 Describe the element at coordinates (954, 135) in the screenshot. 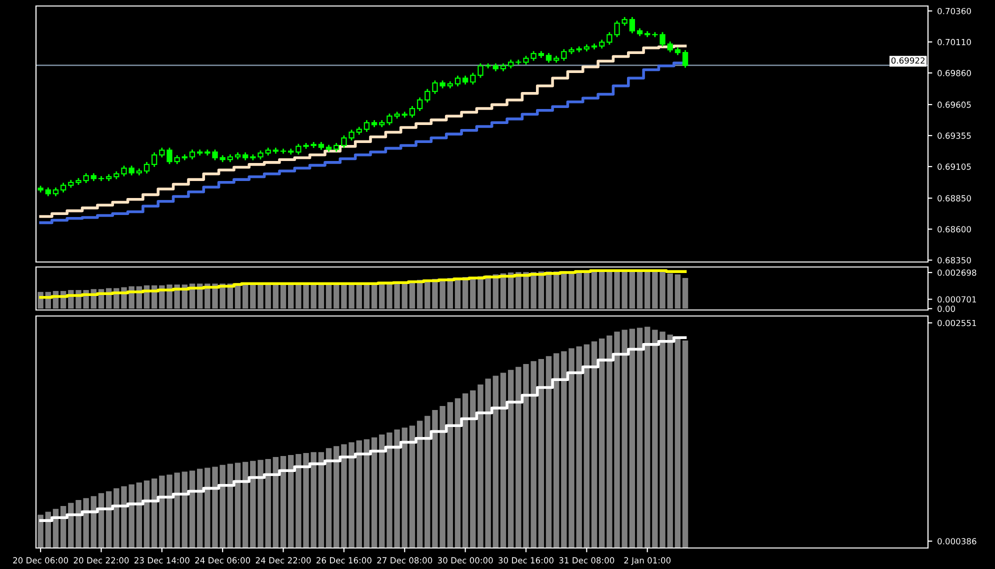

I see `y-tick-label: 0.69355` at that location.